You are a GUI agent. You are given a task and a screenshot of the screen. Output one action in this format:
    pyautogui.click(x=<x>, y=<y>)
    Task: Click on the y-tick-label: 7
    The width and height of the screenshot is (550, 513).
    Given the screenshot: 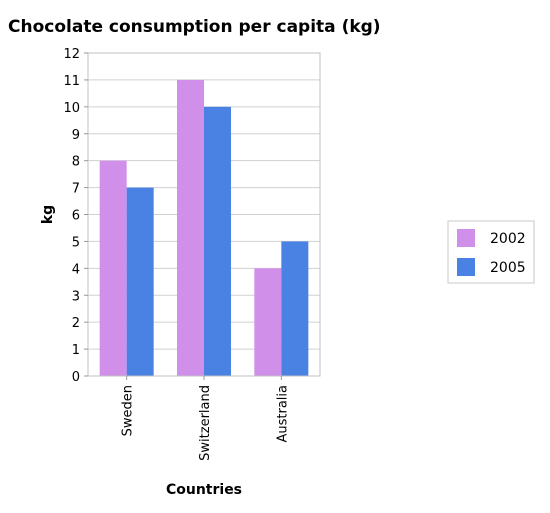 What is the action you would take?
    pyautogui.click(x=76, y=189)
    